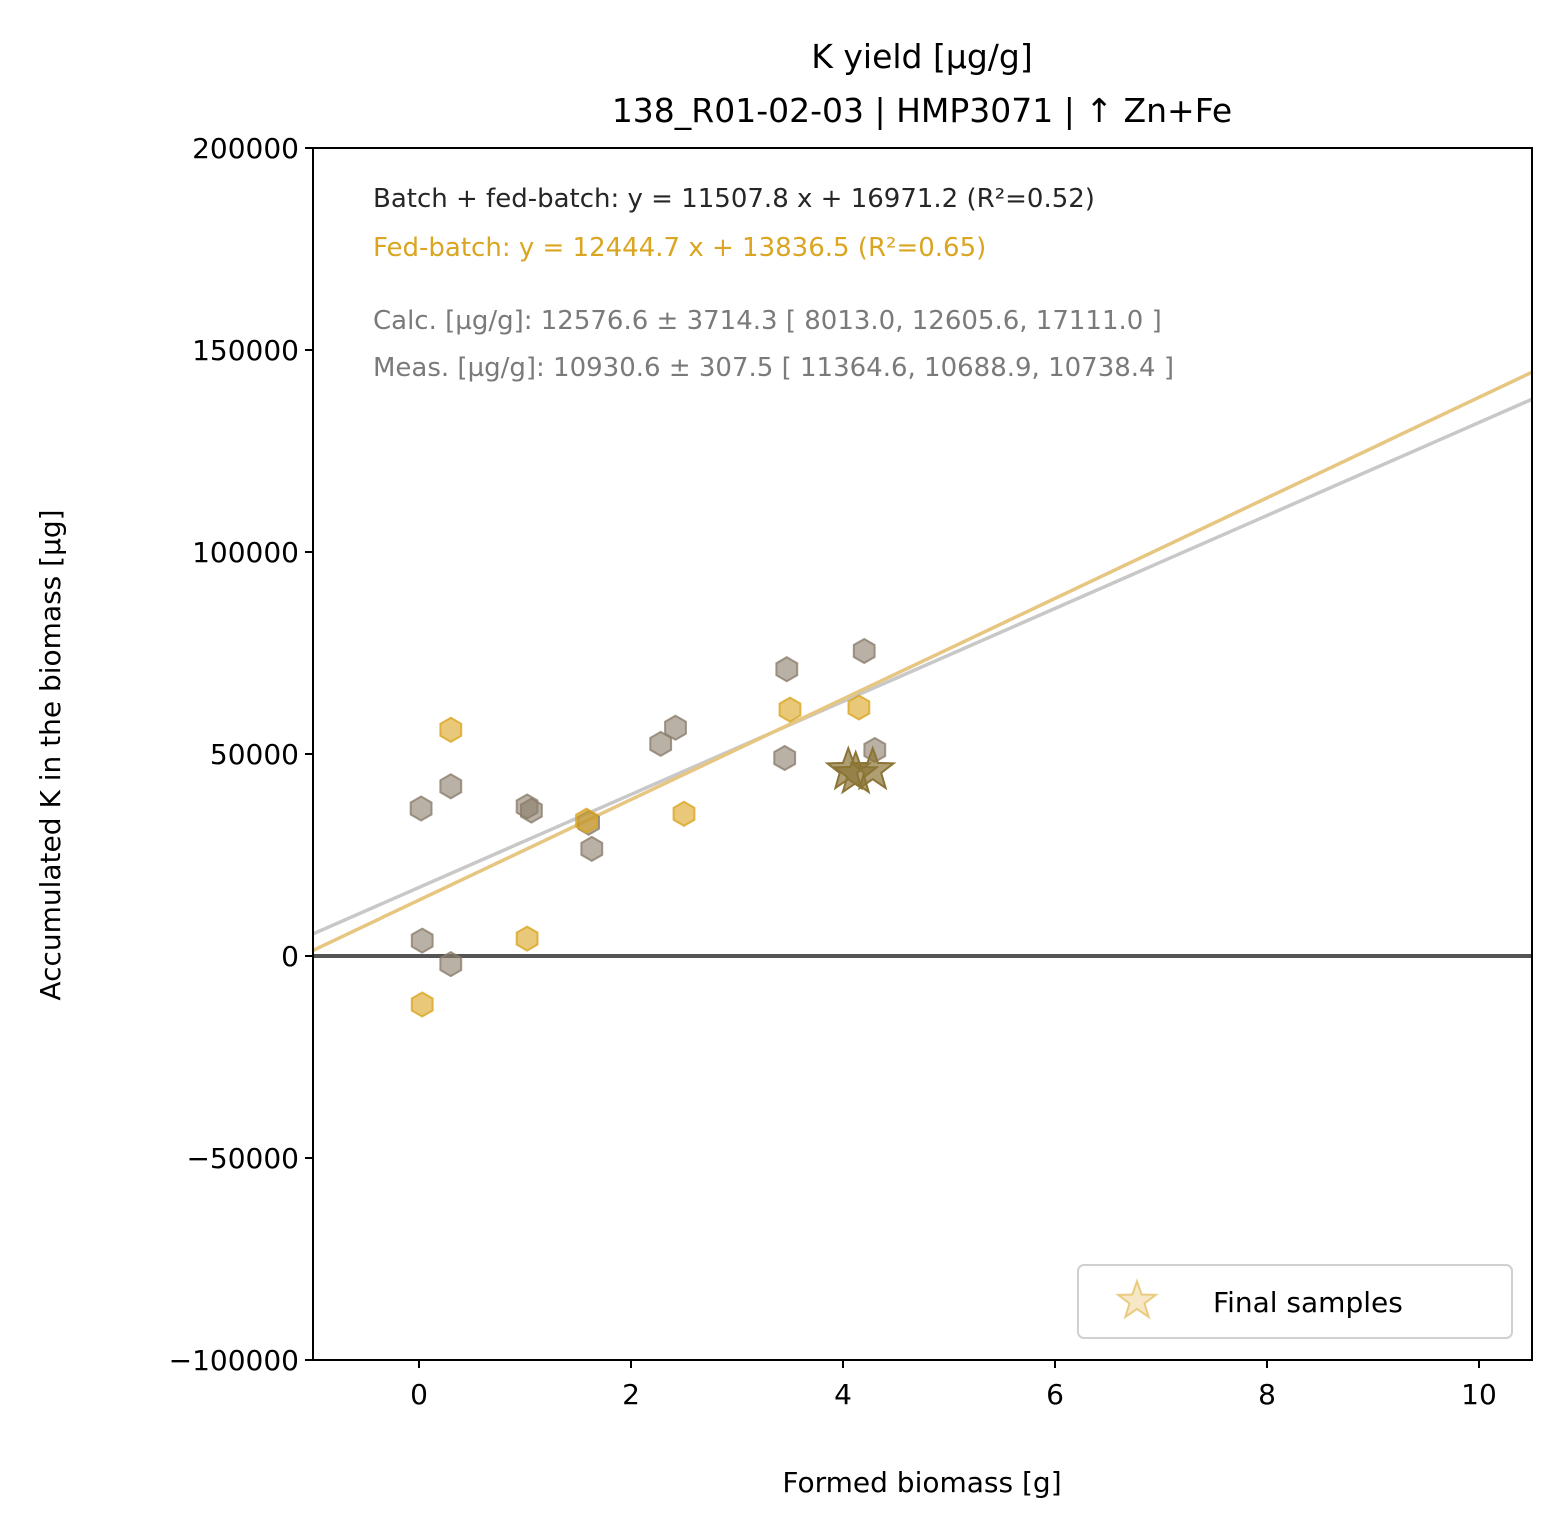 The height and width of the screenshot is (1521, 1562). What do you see at coordinates (419, 1394) in the screenshot?
I see `x-tick-label: 0` at bounding box center [419, 1394].